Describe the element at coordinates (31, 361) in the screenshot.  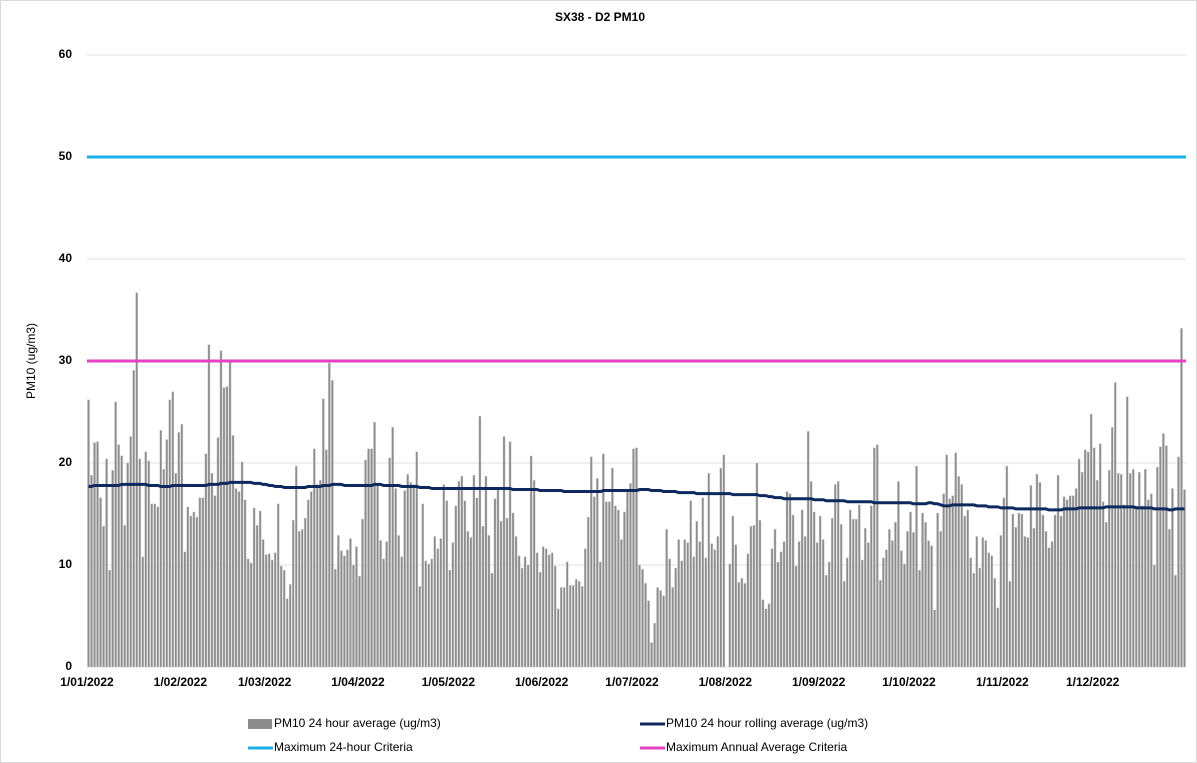
I see `y-axis-label: PM10 (ug/m3)` at that location.